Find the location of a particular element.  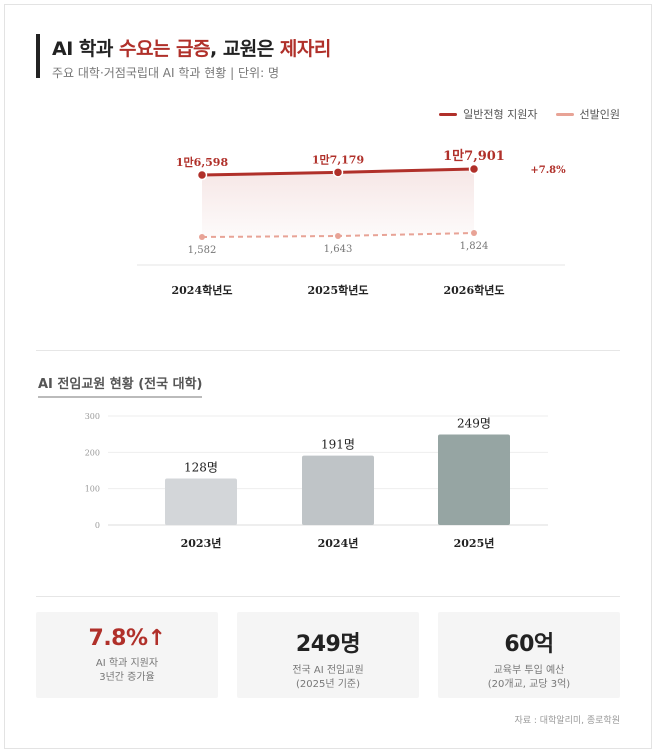

legend-item-selected: 선발인원 is located at coordinates (587, 114).